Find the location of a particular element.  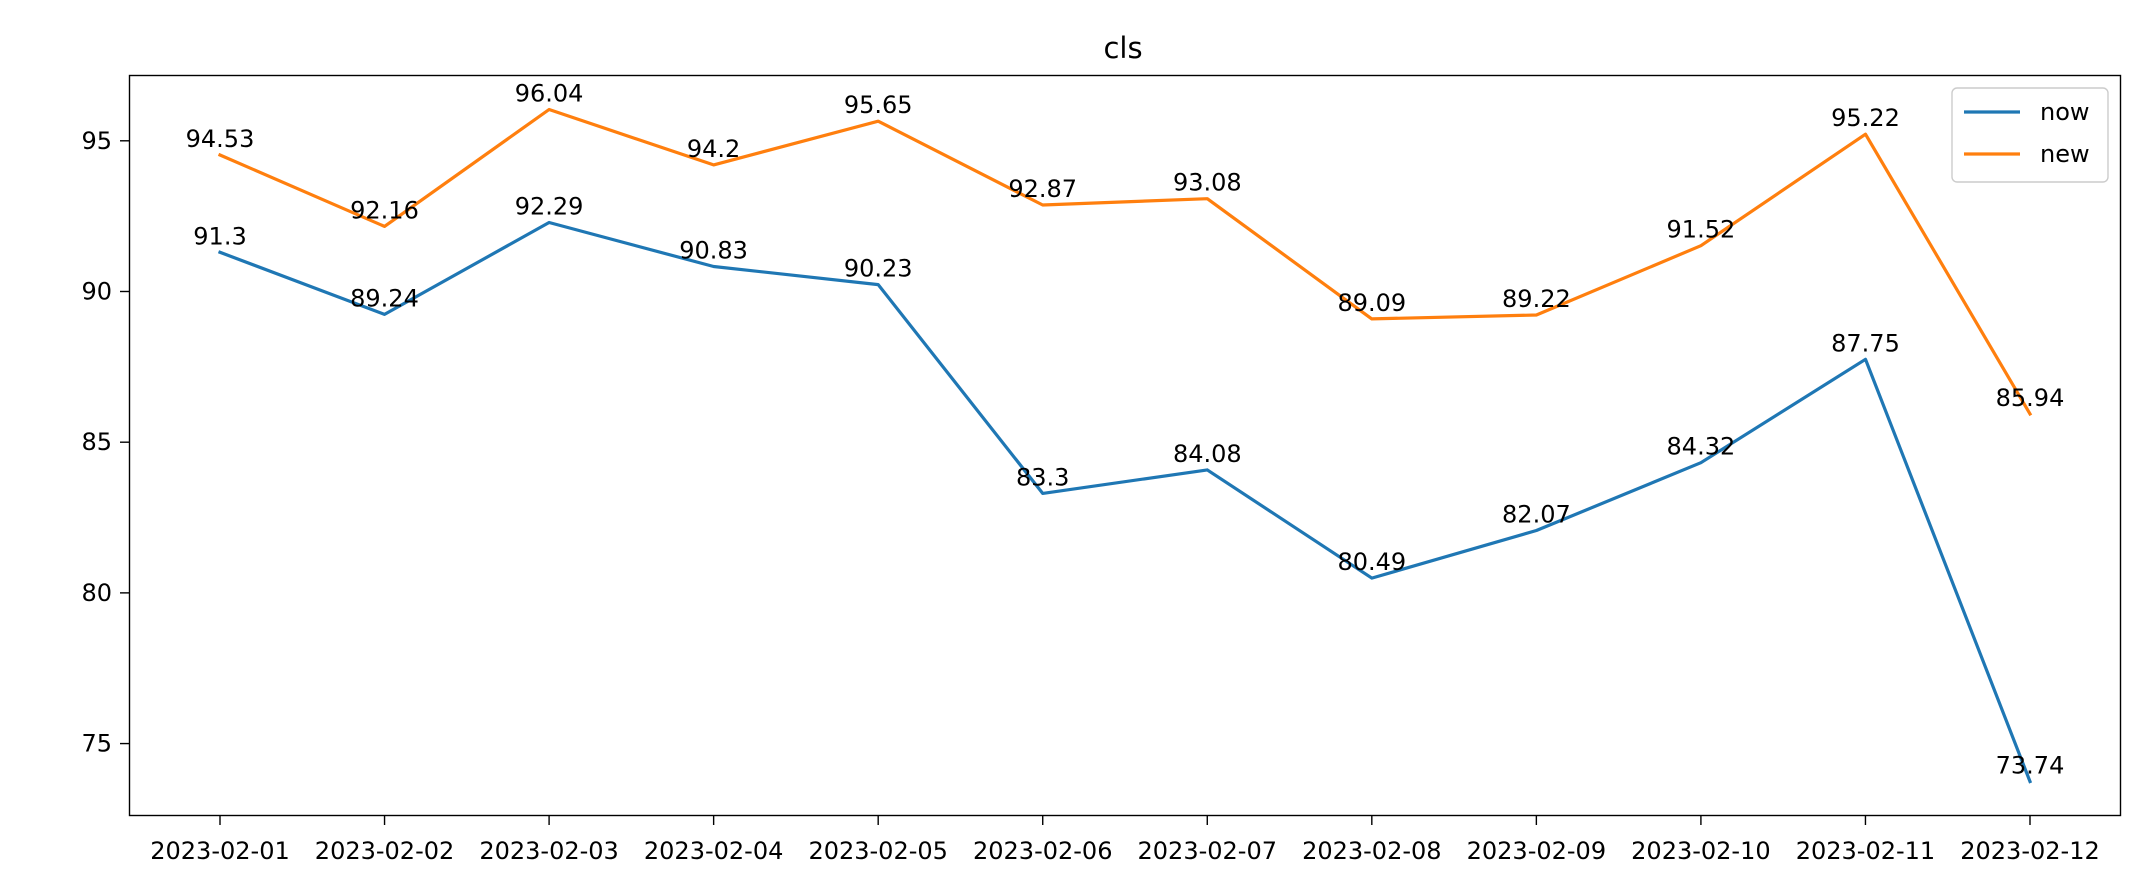

data-label-new-8: 89.22 is located at coordinates (1536, 299).